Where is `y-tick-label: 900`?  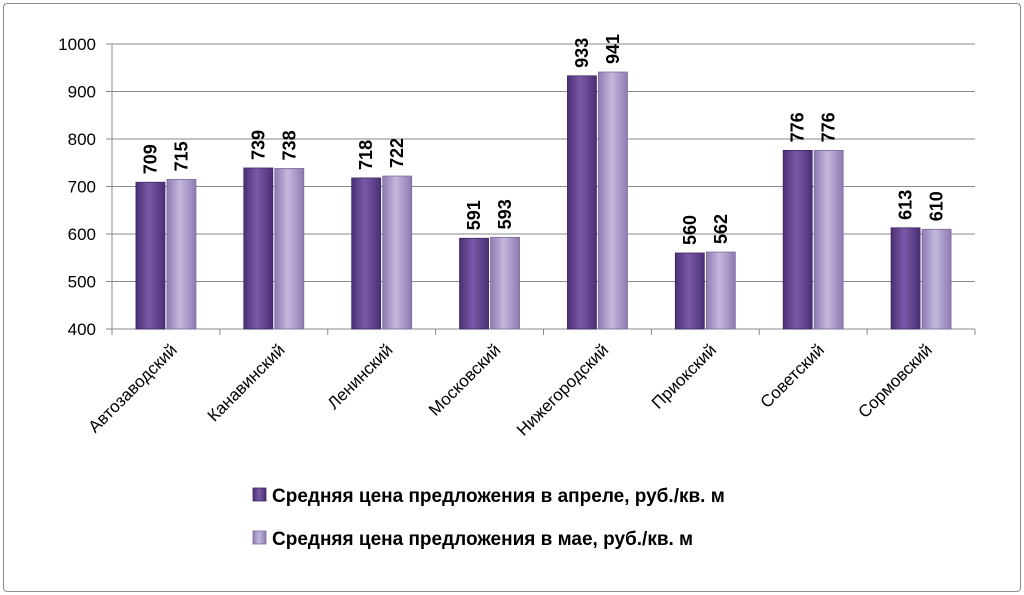 y-tick-label: 900 is located at coordinates (82, 92).